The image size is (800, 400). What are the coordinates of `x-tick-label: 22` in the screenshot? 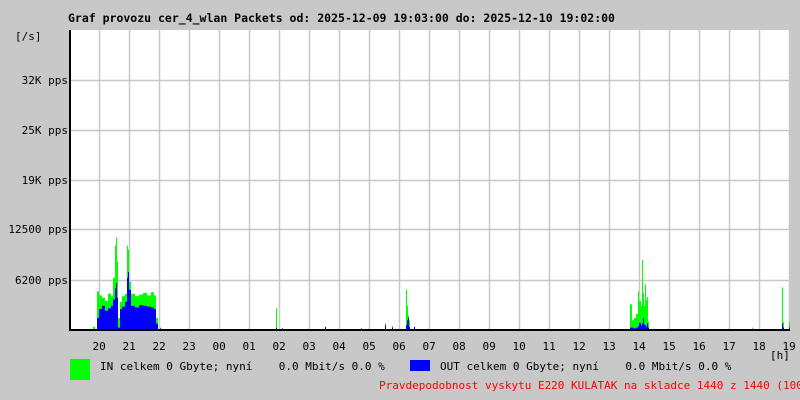 It's located at (159, 346).